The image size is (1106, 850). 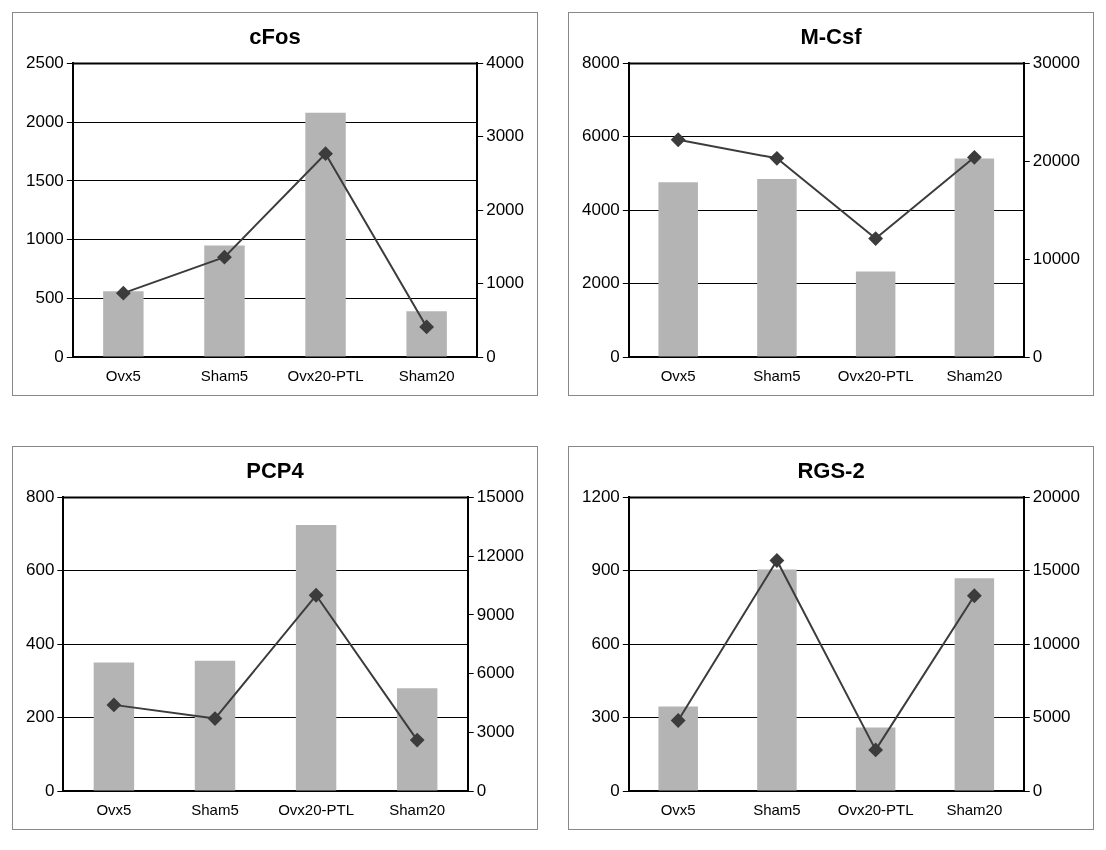 What do you see at coordinates (600, 497) in the screenshot?
I see `y-tick-label: 1200` at bounding box center [600, 497].